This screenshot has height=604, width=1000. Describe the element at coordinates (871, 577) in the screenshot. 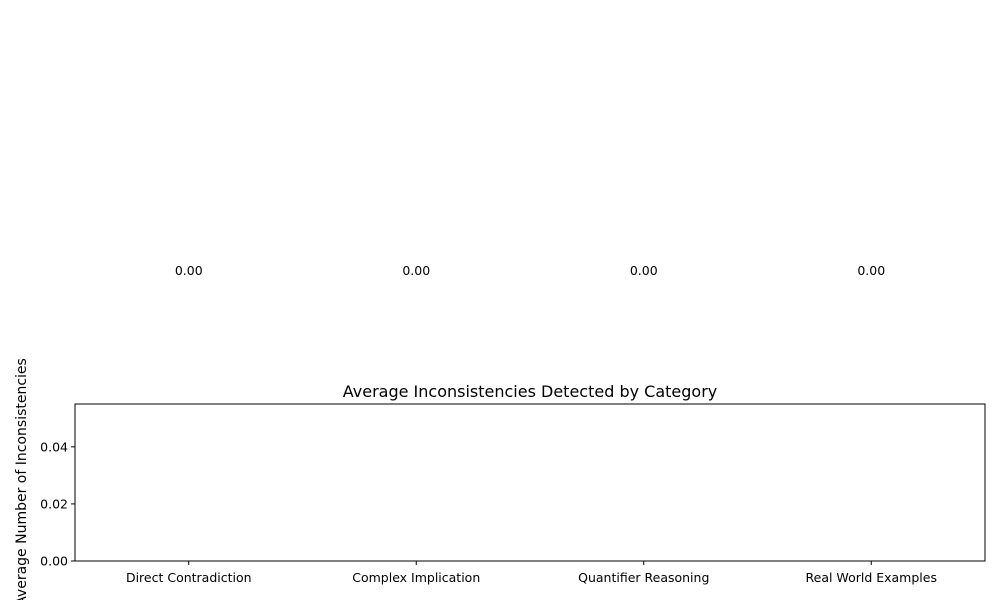

I see `x-tick-label: Real World Examples` at that location.